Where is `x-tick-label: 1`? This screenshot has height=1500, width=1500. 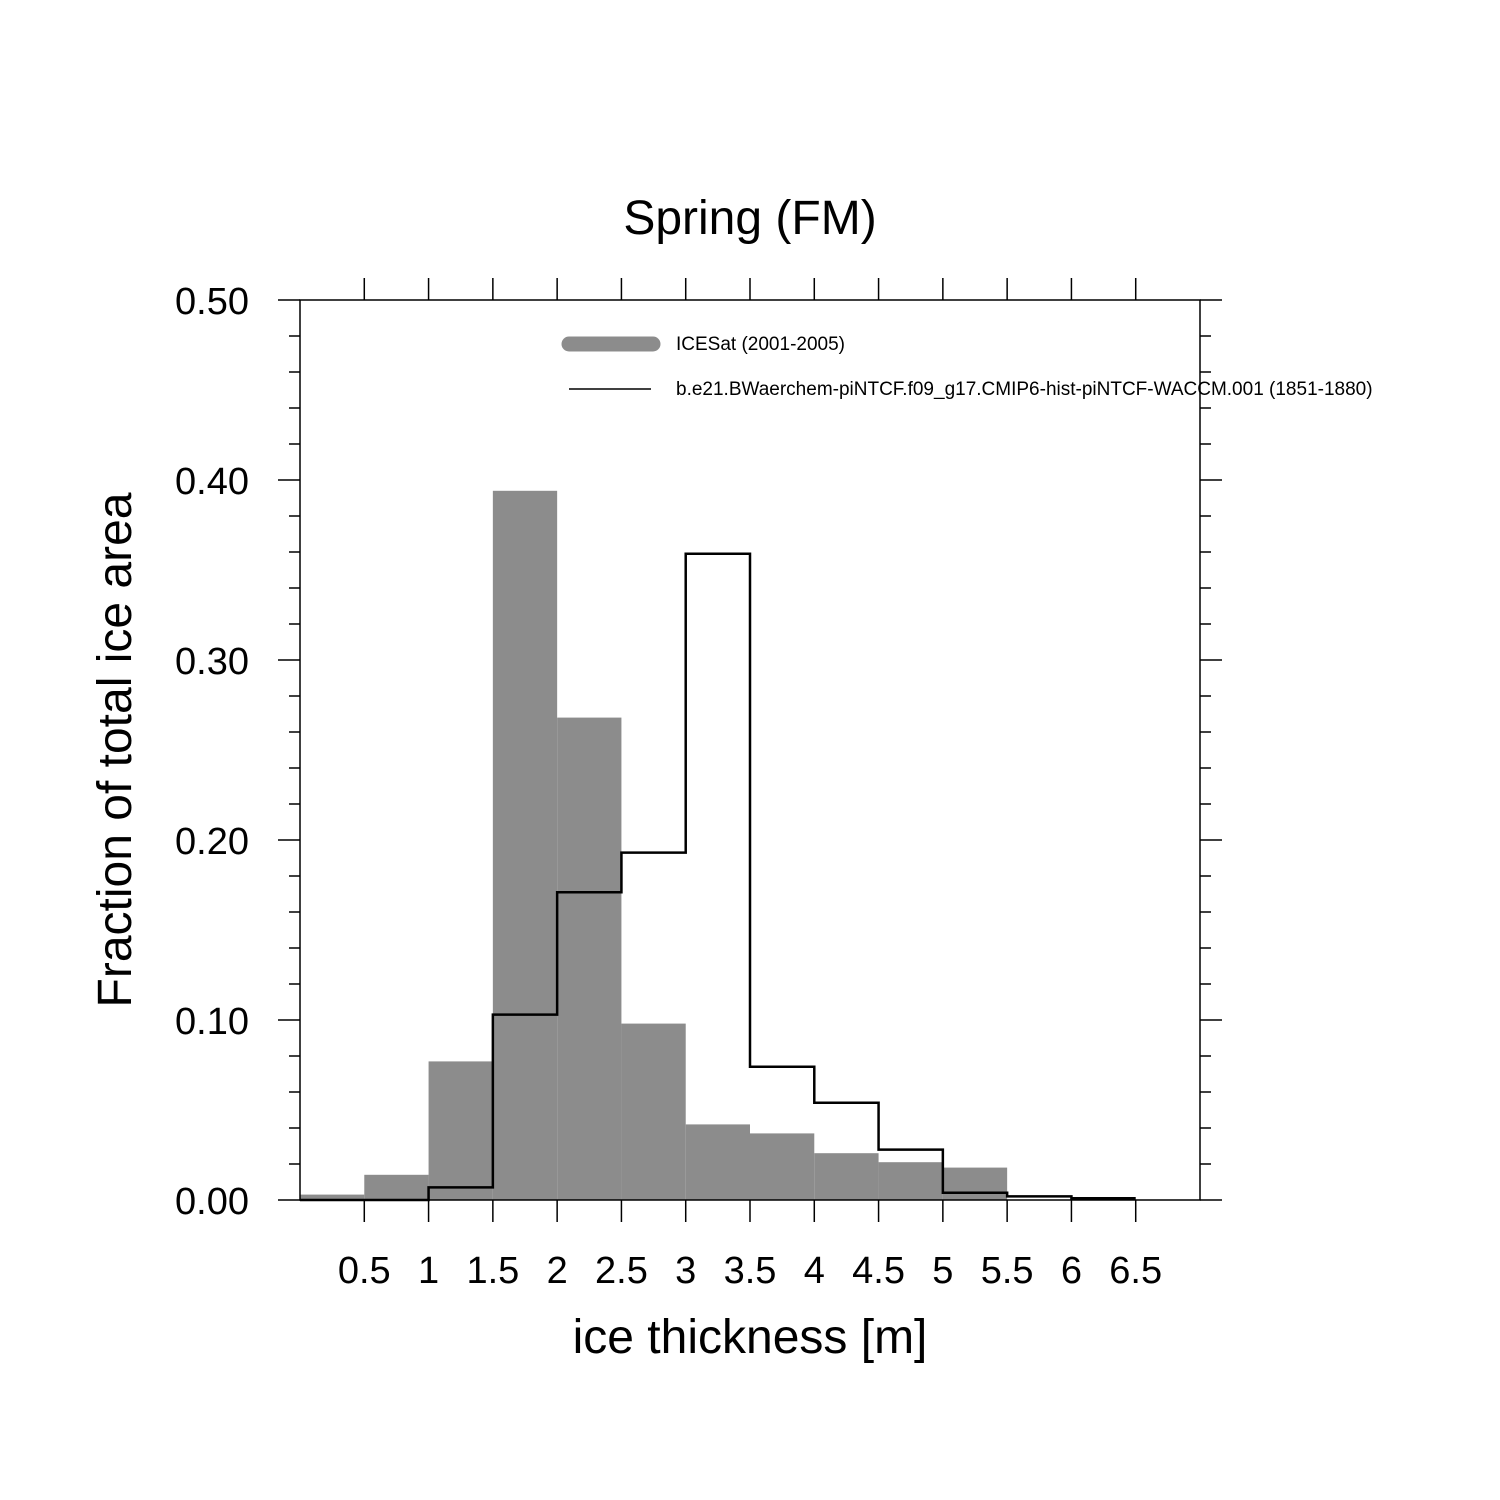
x-tick-label: 1 is located at coordinates (428, 1271).